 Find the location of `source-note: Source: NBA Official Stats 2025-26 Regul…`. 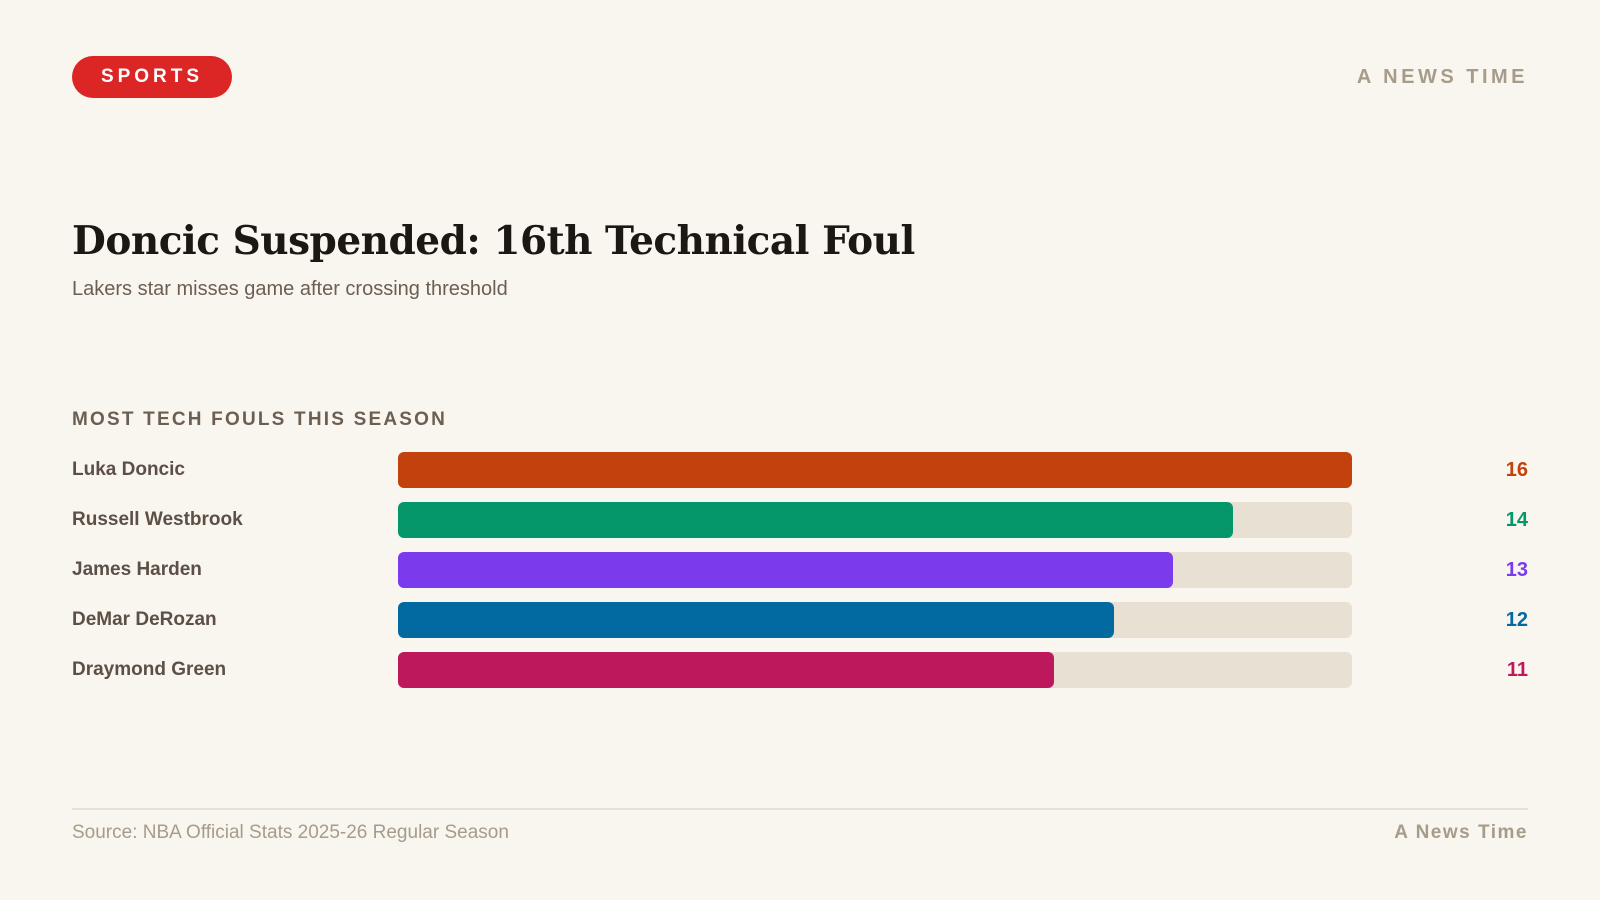

source-note: Source: NBA Official Stats 2025-26 Regul… is located at coordinates (290, 832).